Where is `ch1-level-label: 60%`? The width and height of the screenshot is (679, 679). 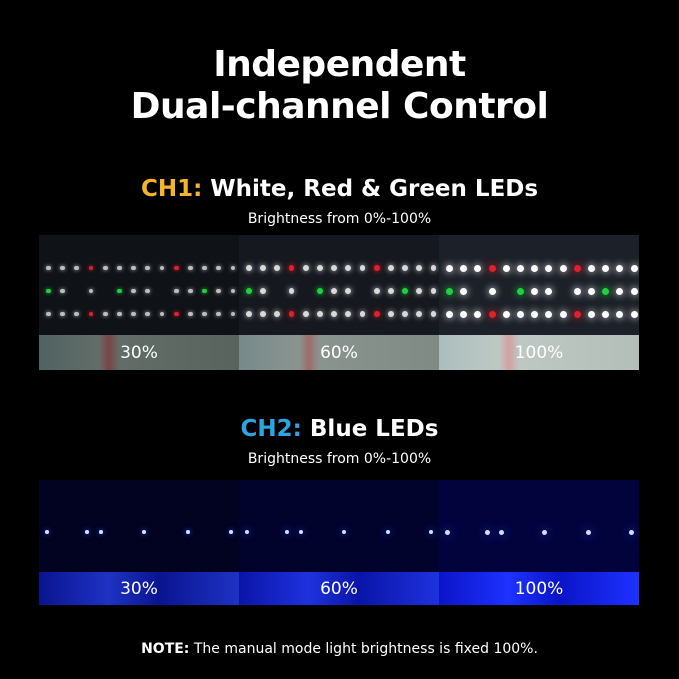
ch1-level-label: 60% is located at coordinates (339, 352).